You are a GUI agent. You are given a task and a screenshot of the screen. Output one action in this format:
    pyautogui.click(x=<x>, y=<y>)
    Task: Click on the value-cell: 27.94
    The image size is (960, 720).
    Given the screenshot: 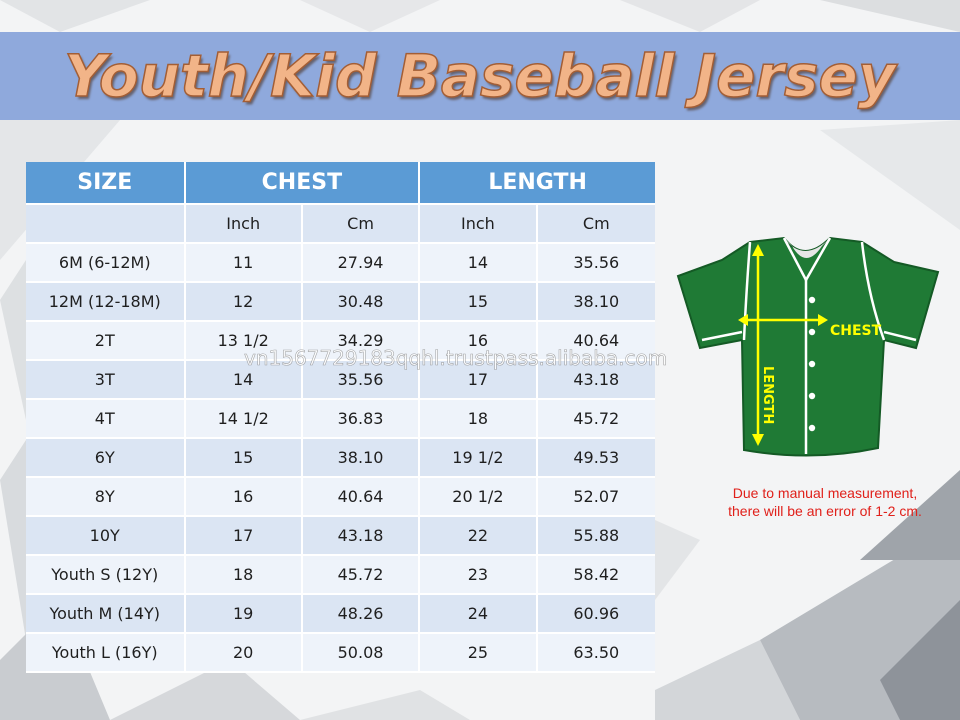 What is the action you would take?
    pyautogui.click(x=361, y=263)
    